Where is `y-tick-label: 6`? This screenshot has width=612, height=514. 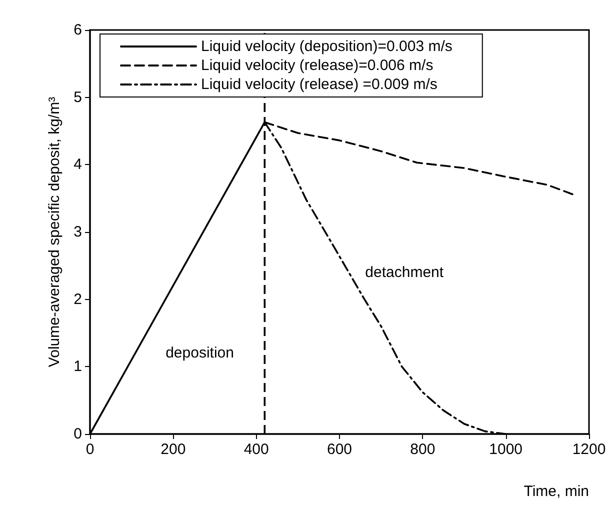 y-tick-label: 6 is located at coordinates (78, 30).